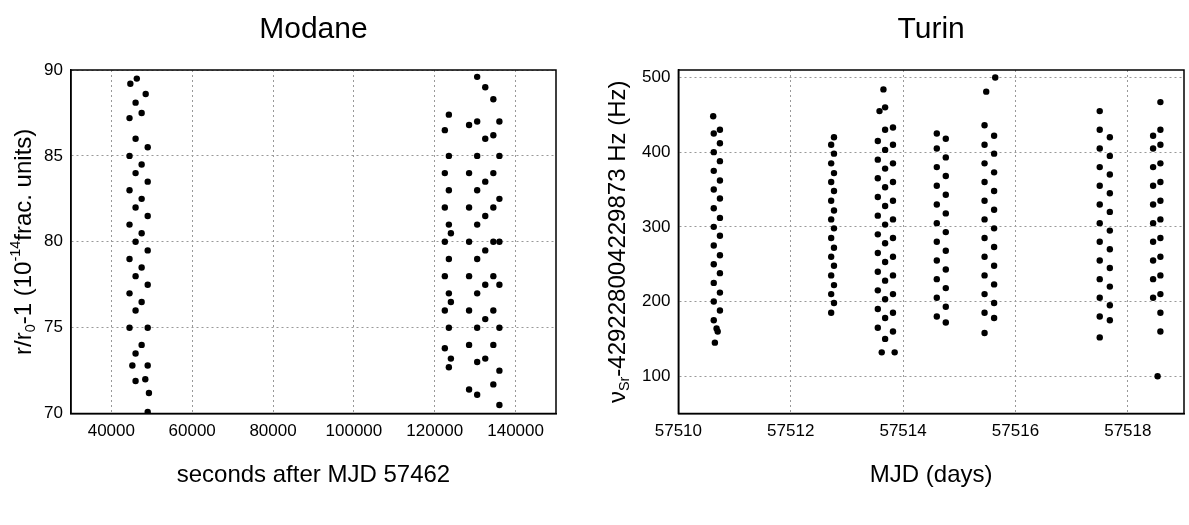 The width and height of the screenshot is (1189, 525). Describe the element at coordinates (791, 431) in the screenshot. I see `x-tick-label: 57512` at that location.